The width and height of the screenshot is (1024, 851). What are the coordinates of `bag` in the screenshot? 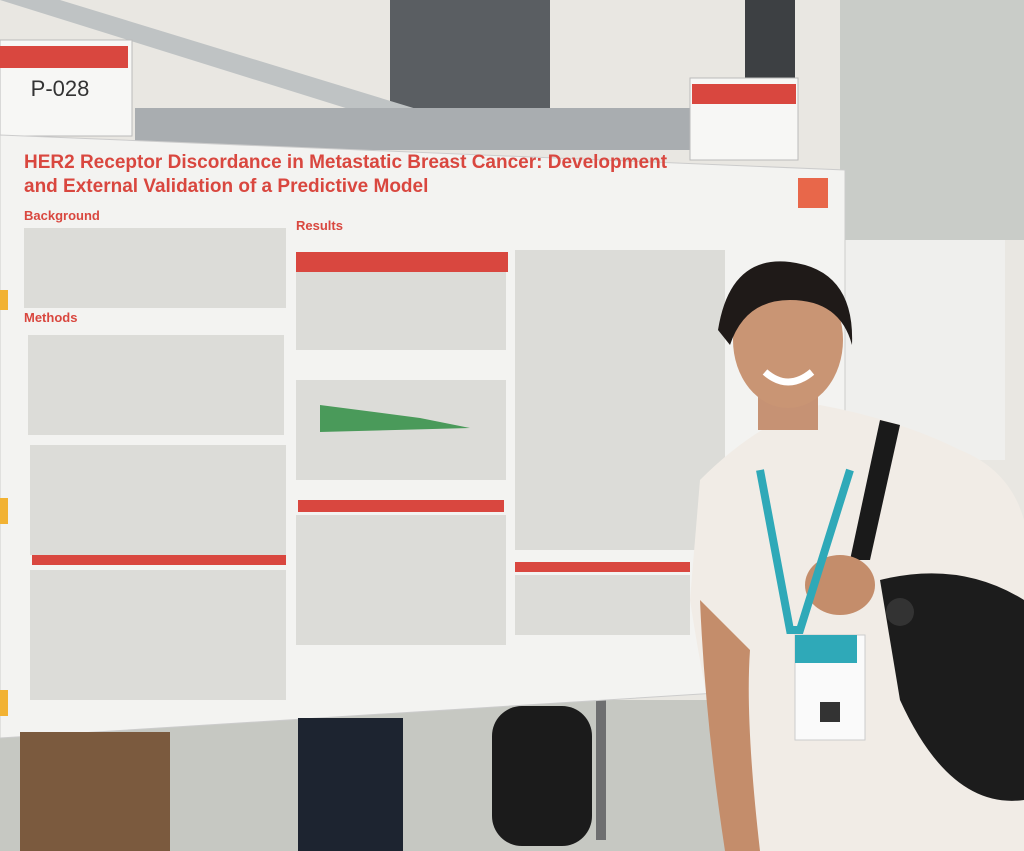 It's located at (952, 687).